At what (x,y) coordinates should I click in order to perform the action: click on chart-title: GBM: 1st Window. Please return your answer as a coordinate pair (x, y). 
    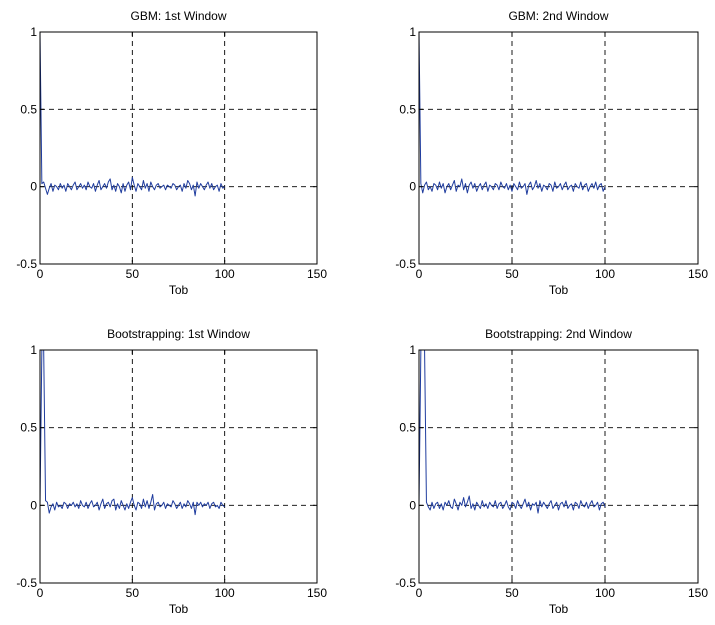
    Looking at the image, I should click on (178, 16).